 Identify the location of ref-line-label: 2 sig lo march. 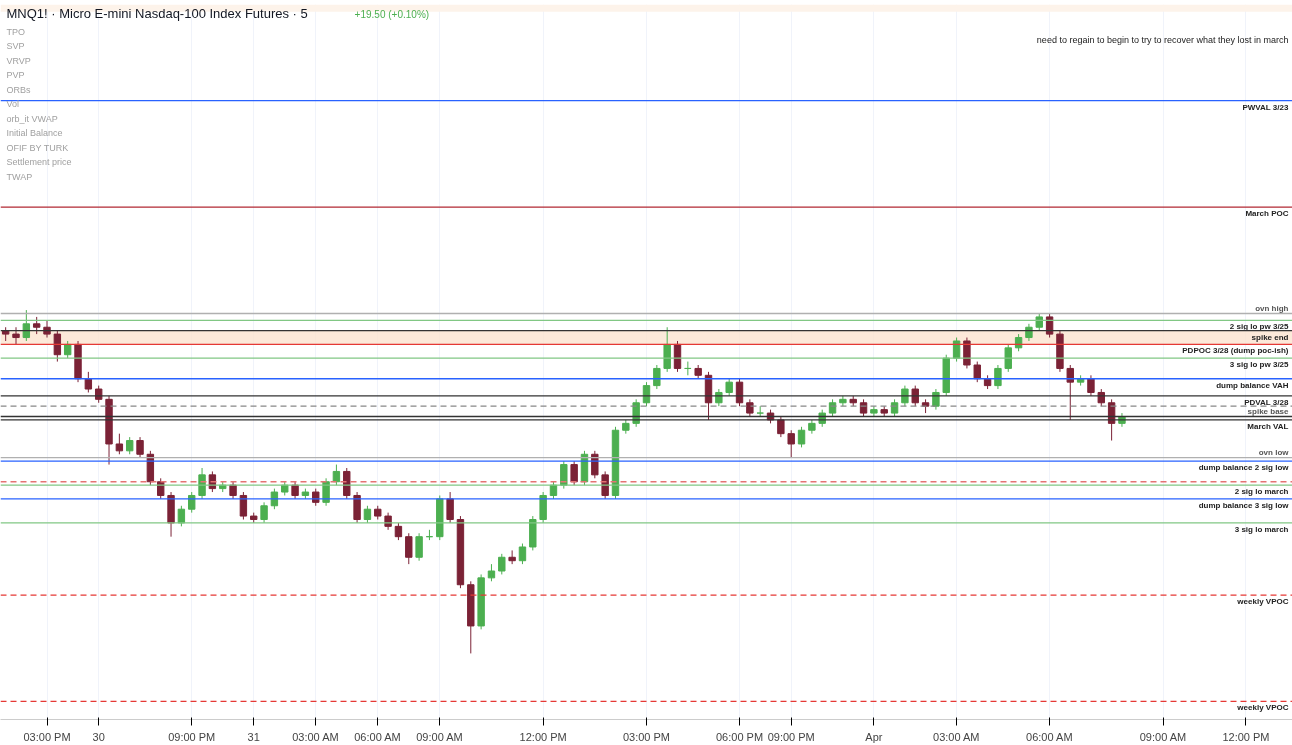
(1261, 492).